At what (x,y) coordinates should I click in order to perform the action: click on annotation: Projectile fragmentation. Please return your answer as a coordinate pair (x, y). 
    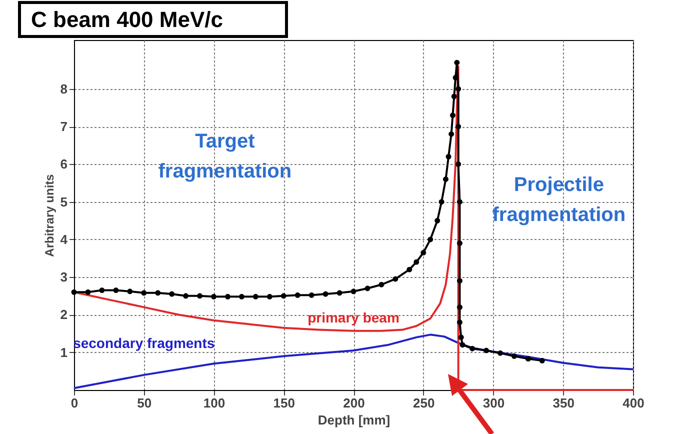
    Looking at the image, I should click on (559, 200).